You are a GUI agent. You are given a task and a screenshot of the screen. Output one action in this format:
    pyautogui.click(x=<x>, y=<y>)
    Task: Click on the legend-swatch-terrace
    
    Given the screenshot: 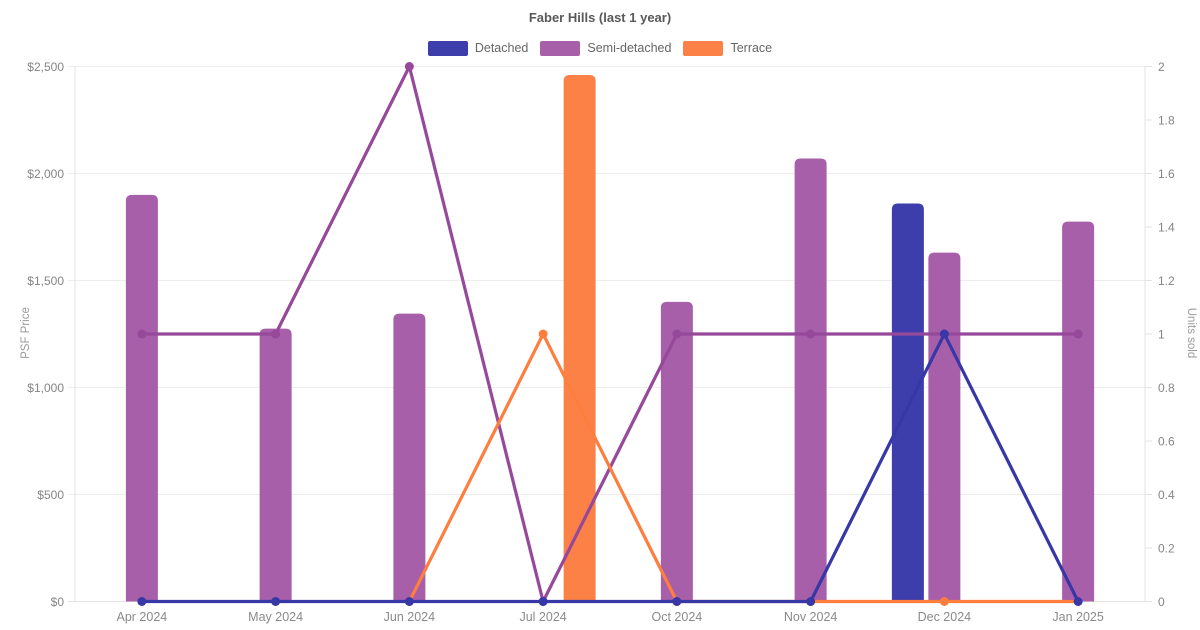 What is the action you would take?
    pyautogui.click(x=703, y=48)
    